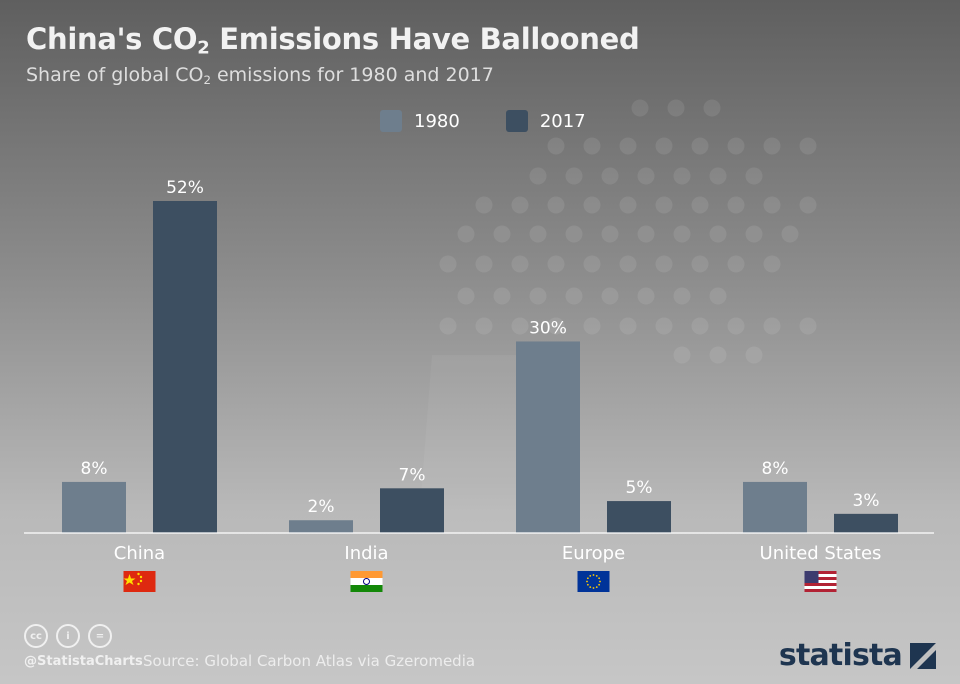 The width and height of the screenshot is (960, 684). What do you see at coordinates (412, 475) in the screenshot?
I see `data-label: 7%` at bounding box center [412, 475].